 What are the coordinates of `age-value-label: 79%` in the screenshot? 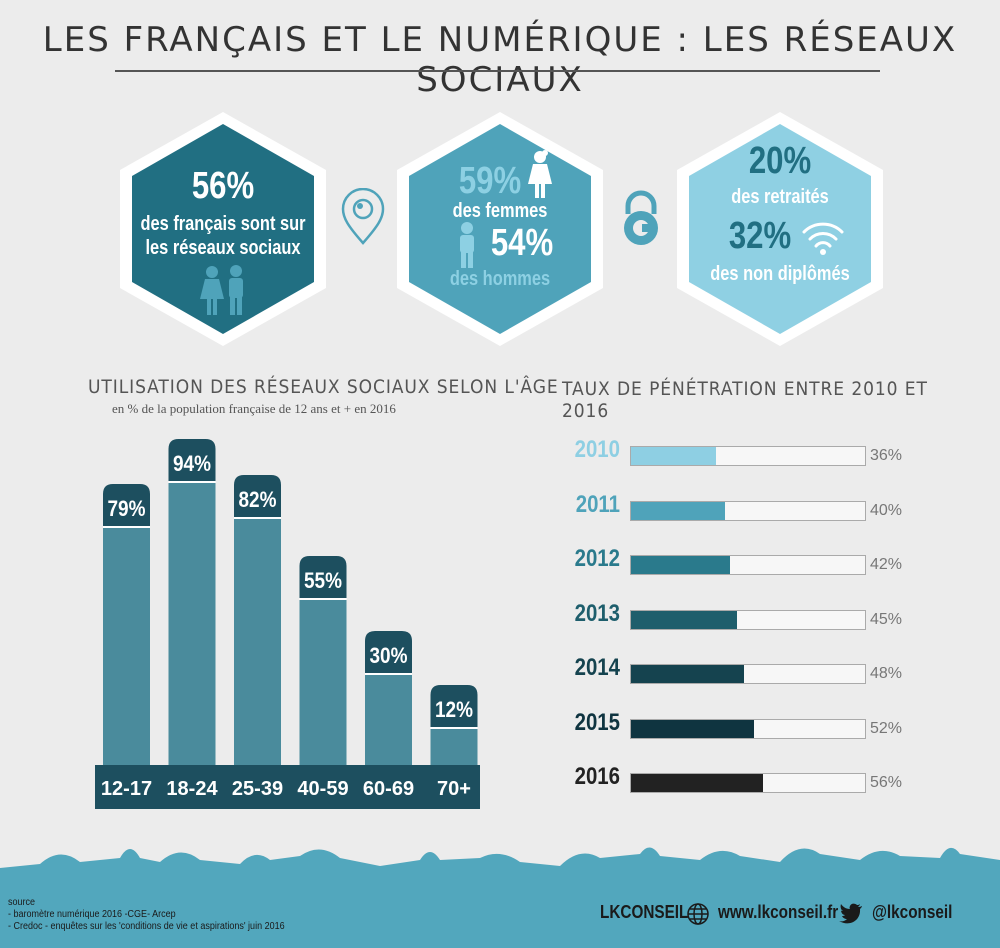 It's located at (127, 508).